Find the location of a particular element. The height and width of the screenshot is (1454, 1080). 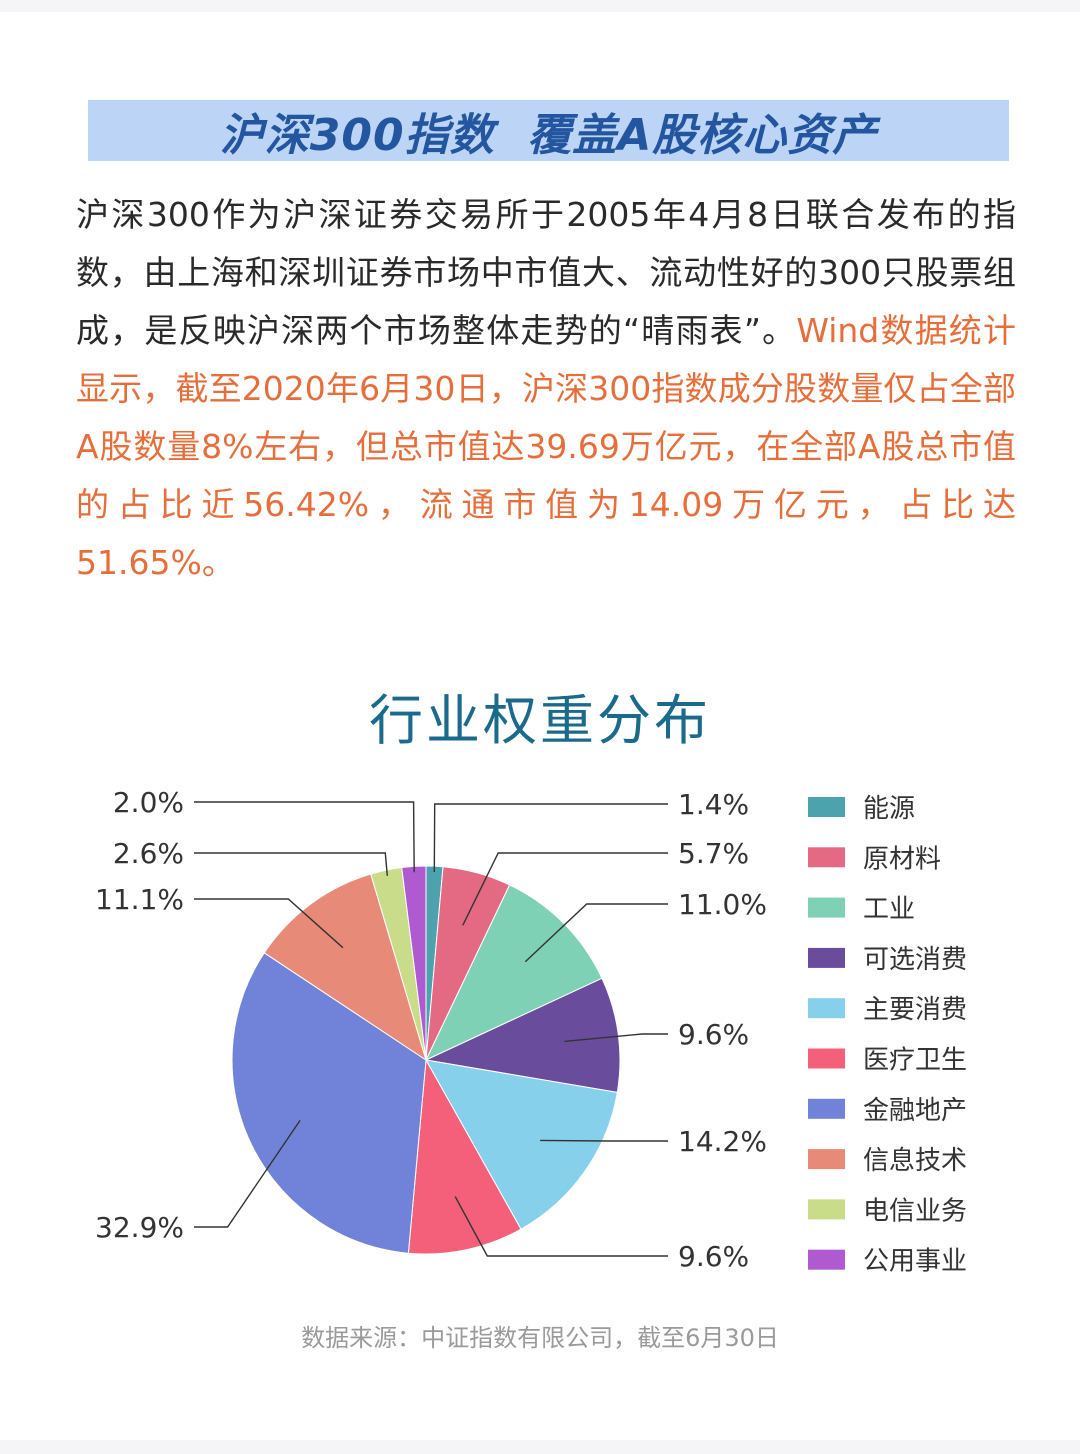

legend-label-7: 信息技术 is located at coordinates (915, 1161).